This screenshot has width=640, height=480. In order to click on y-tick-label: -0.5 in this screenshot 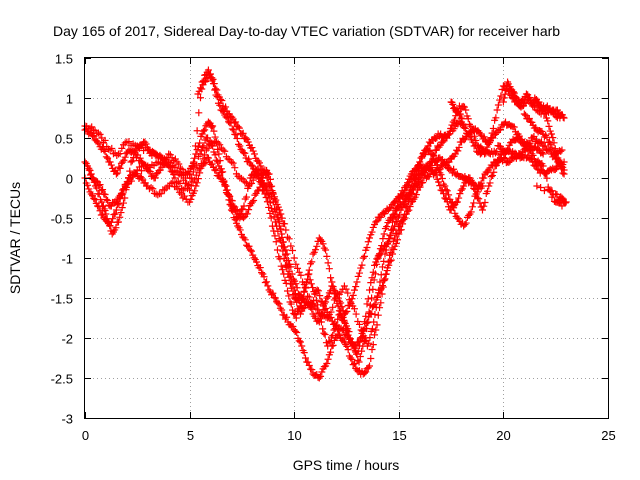, I will do `click(62, 219)`.